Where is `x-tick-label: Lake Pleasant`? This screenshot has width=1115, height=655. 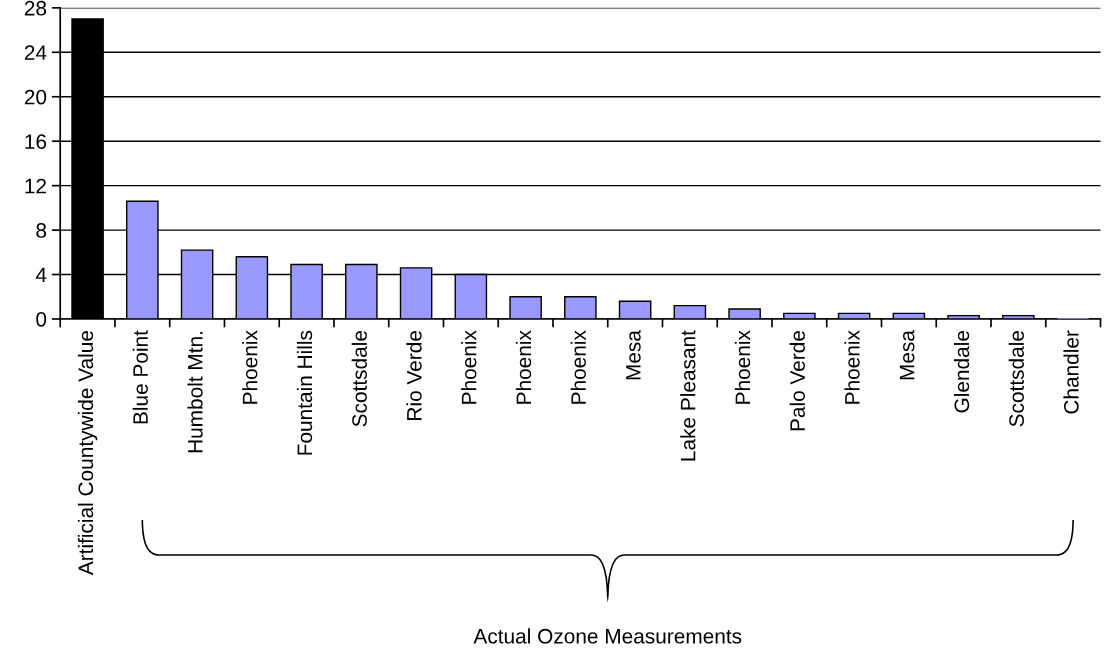
x-tick-label: Lake Pleasant is located at coordinates (688, 395).